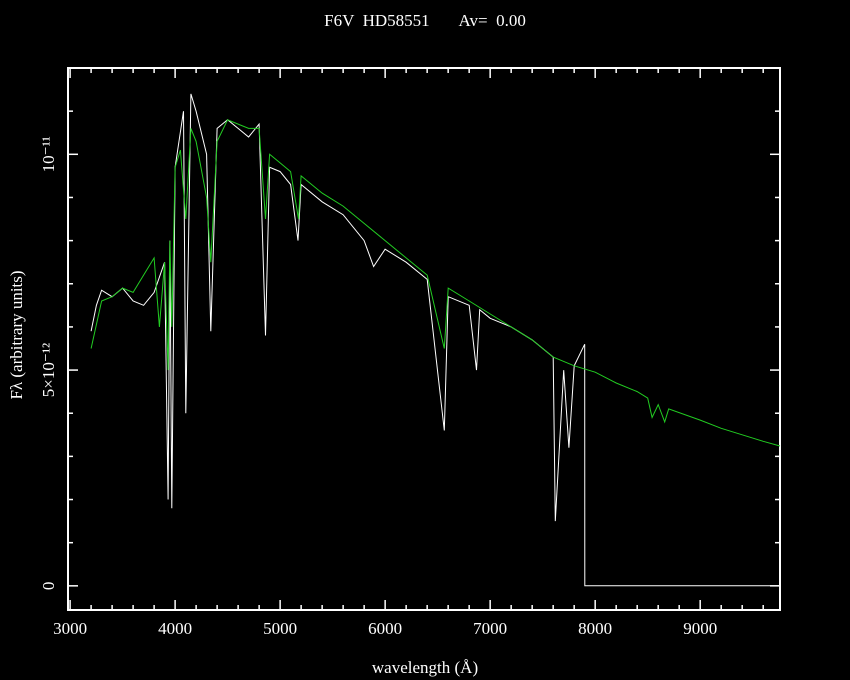  I want to click on y-axis-label: Fλ (arbitrary units), so click(16, 334).